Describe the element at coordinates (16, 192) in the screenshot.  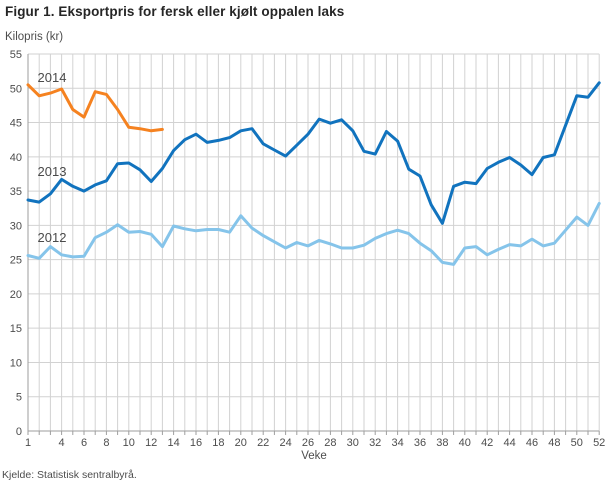
I see `y-tick-label: 35` at that location.